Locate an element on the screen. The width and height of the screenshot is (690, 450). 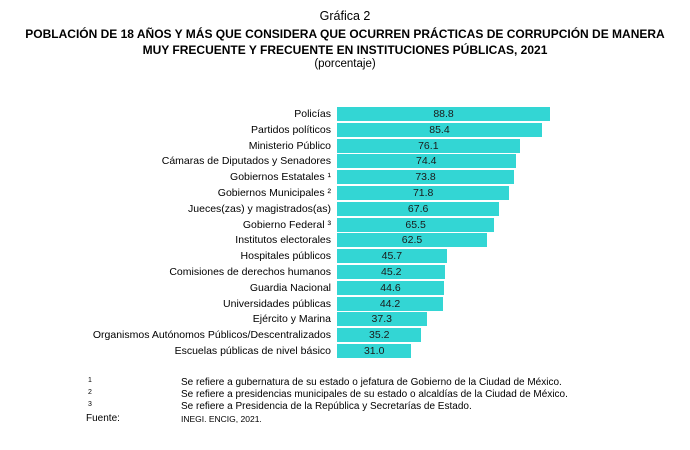
bar: 85.4 is located at coordinates (439, 129).